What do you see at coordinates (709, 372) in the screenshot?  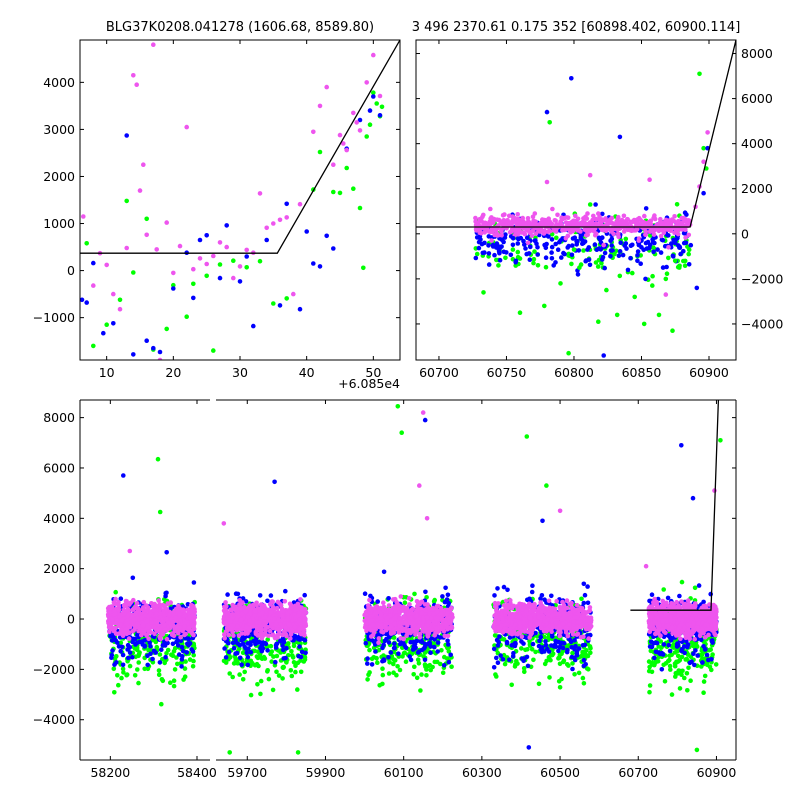 I see `x-tick-label: 60900` at bounding box center [709, 372].